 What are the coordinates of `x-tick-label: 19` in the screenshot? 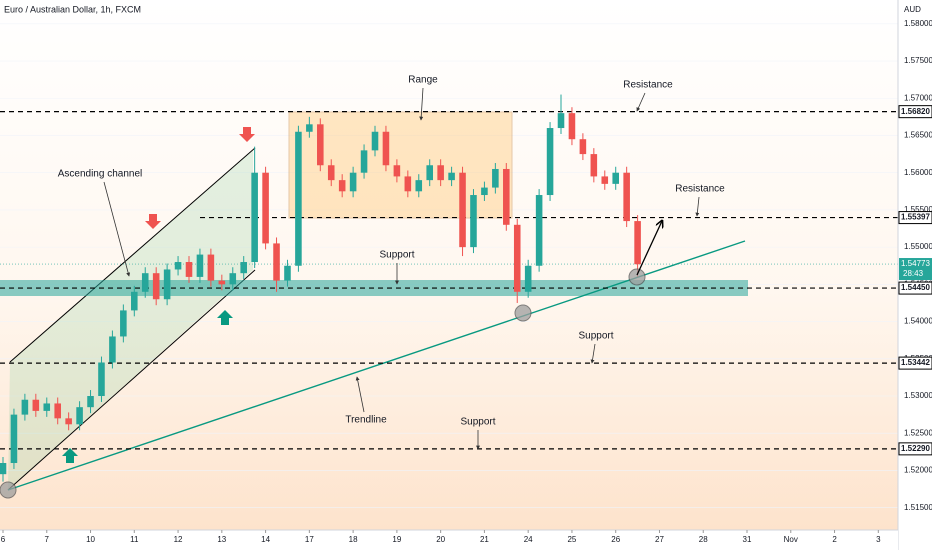 It's located at (396, 539).